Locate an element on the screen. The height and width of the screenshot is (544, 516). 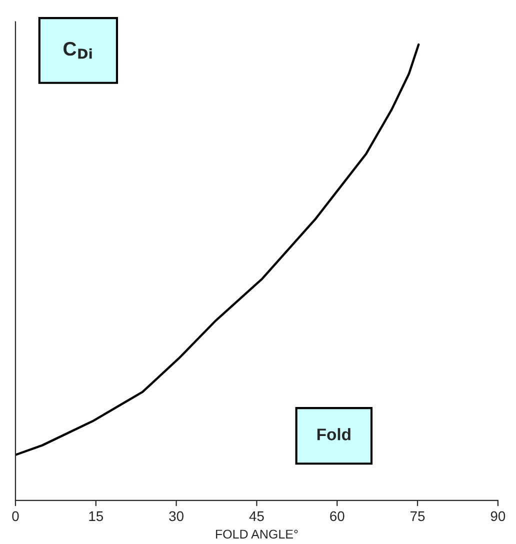
x-axis-title: FOLD ANGLE° is located at coordinates (257, 534).